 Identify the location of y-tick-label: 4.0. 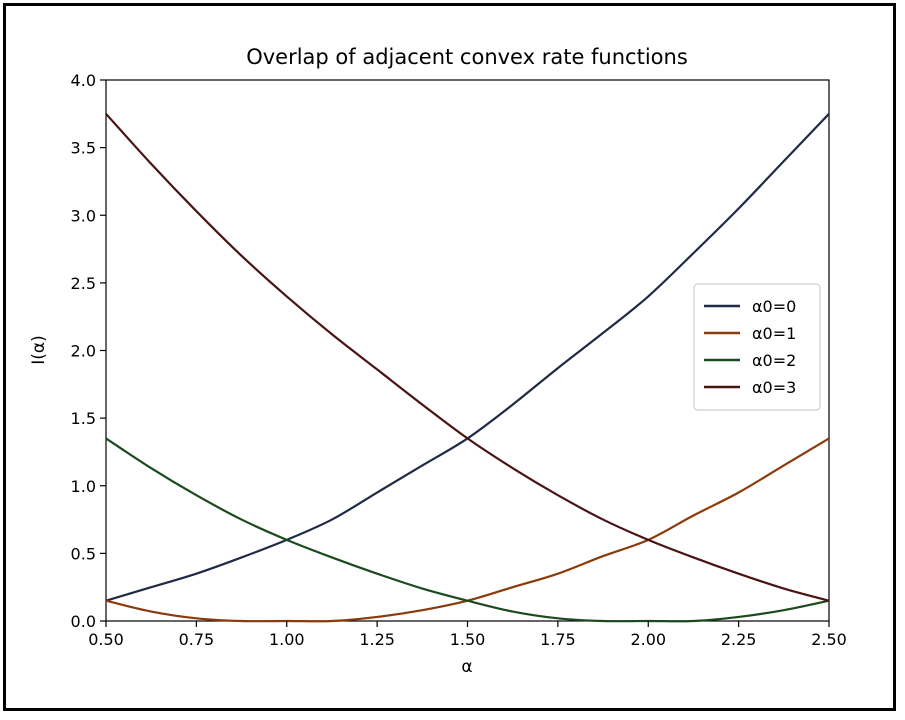
(83, 80).